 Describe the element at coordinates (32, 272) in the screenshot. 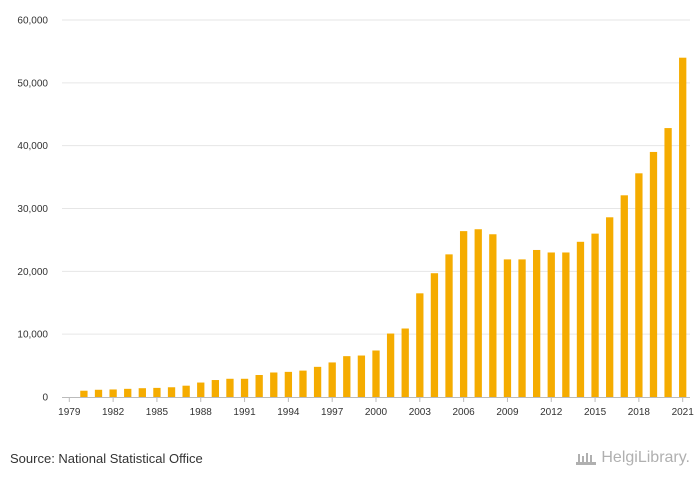

I see `y-tick-label: 20,000` at that location.